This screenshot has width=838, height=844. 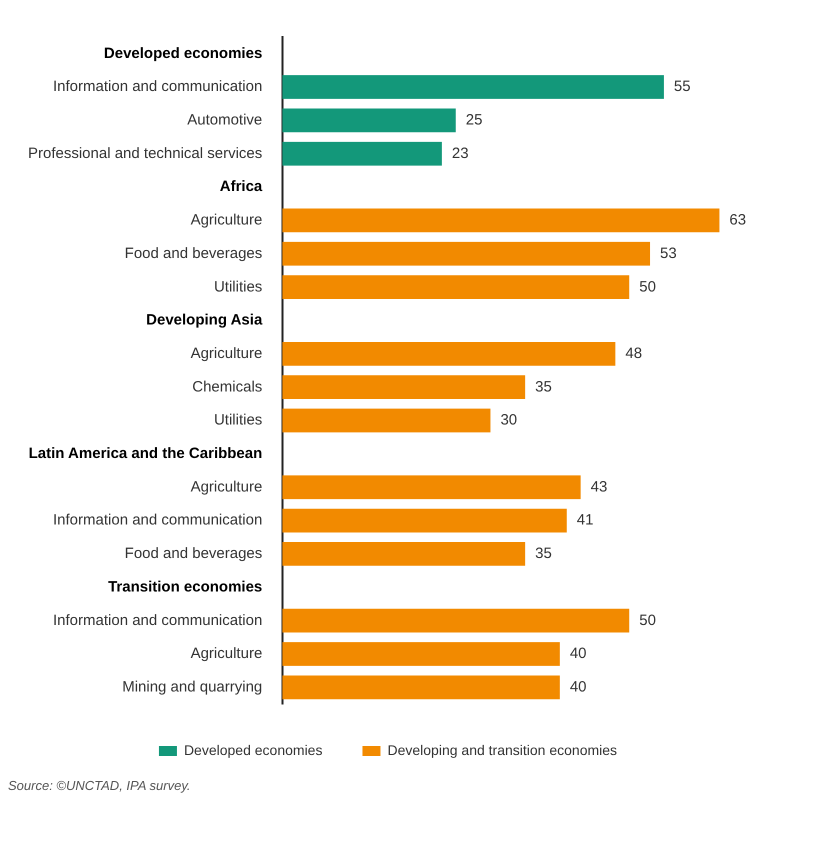 What do you see at coordinates (460, 153) in the screenshot?
I see `data-label: 23` at bounding box center [460, 153].